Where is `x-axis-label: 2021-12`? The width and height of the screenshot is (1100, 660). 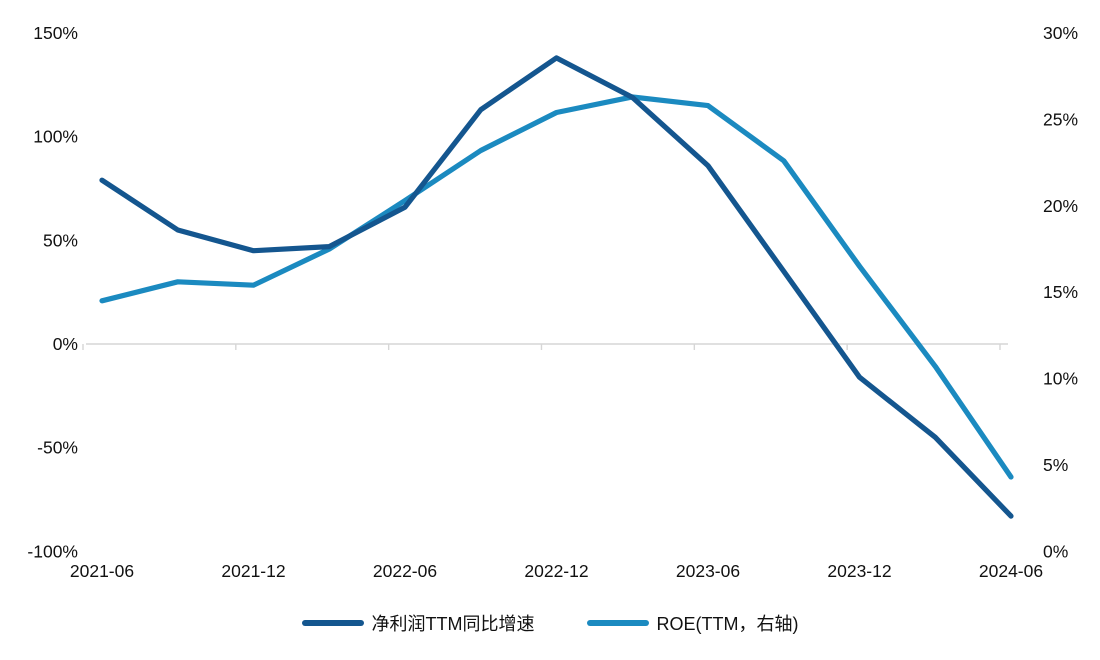
x-axis-label: 2021-12 is located at coordinates (253, 571).